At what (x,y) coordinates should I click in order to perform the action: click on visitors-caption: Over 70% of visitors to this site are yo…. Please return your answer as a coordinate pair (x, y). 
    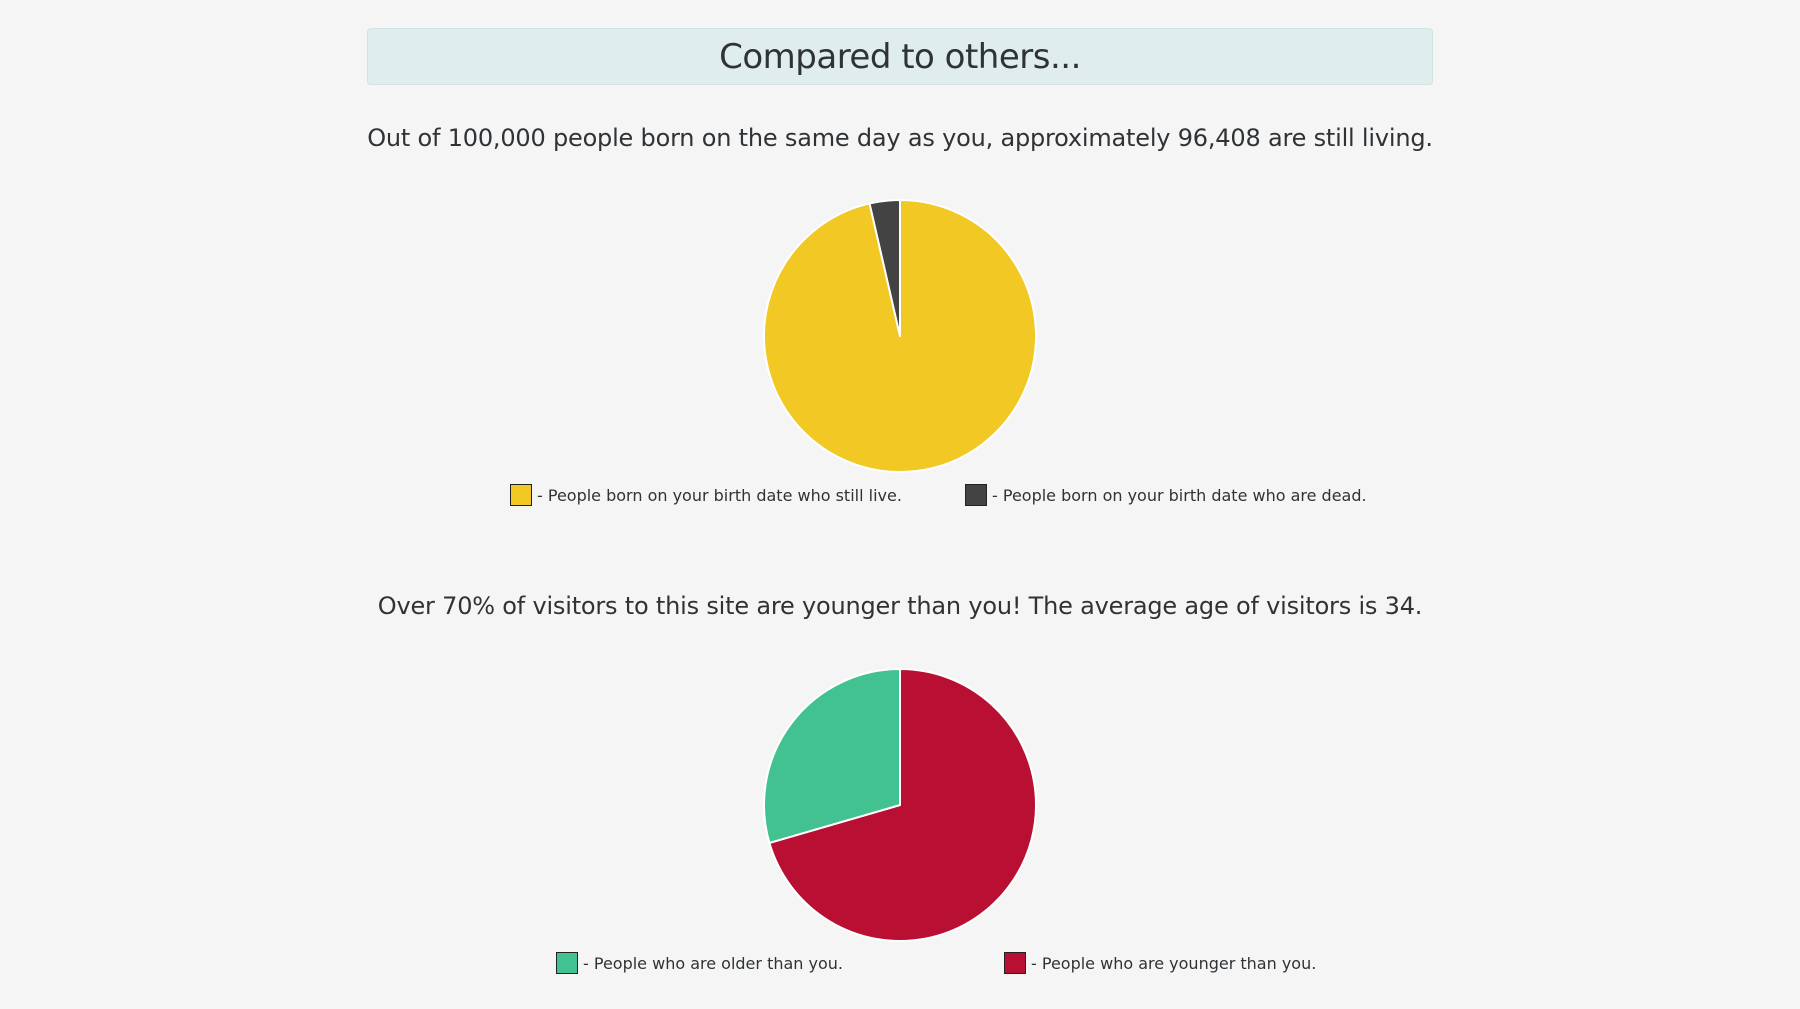
    Looking at the image, I should click on (900, 606).